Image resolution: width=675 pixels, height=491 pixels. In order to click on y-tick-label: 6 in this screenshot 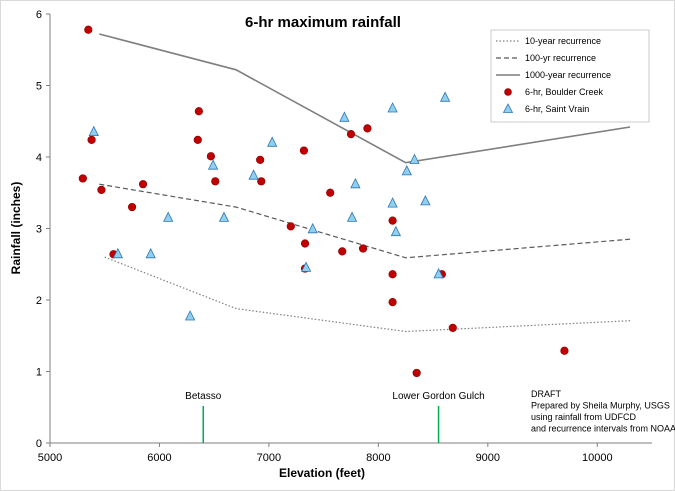, I will do `click(39, 15)`.